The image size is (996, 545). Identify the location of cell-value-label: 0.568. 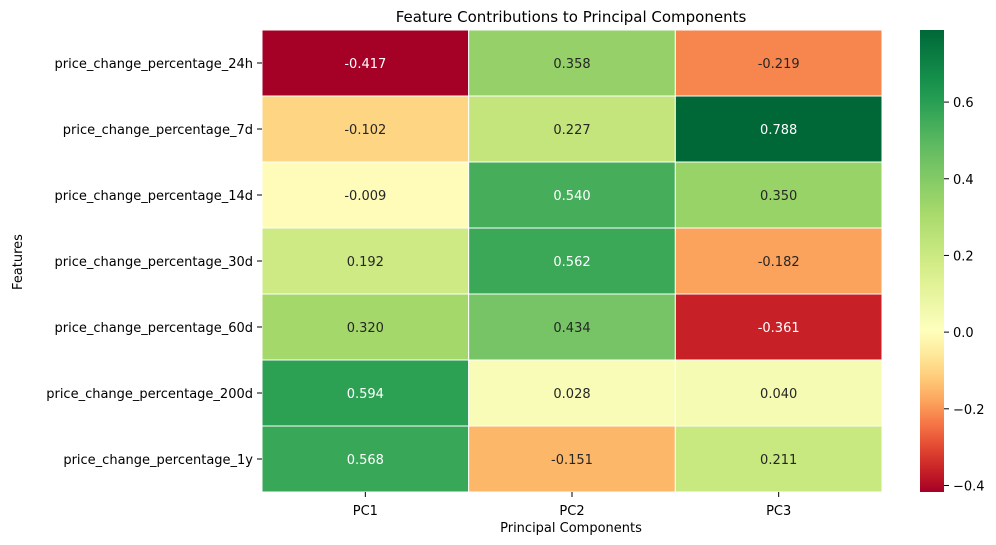
(365, 460).